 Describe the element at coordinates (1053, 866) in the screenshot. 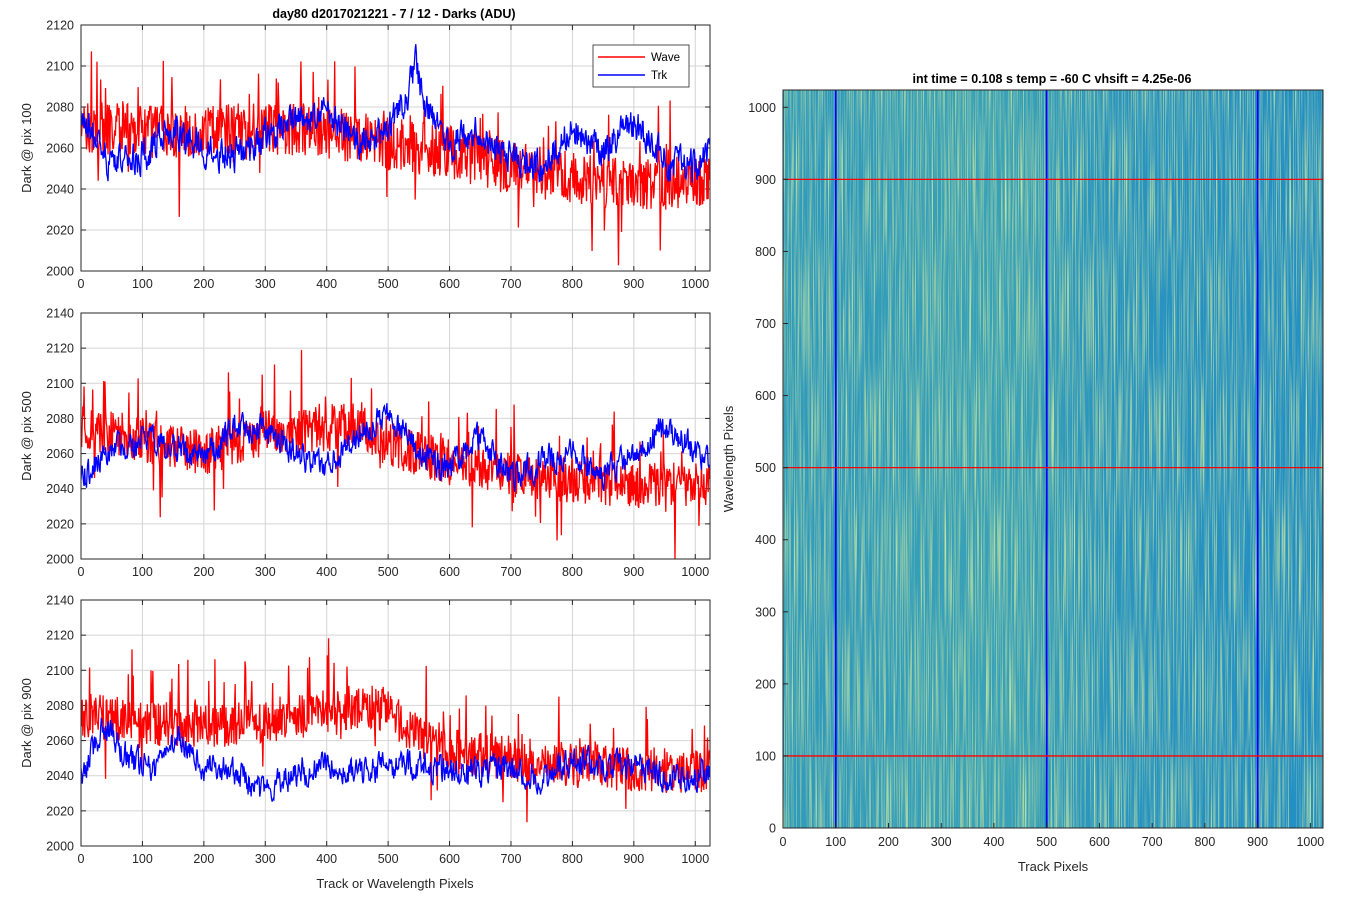

I see `heatmap-x-axis-label: Track Pixels` at that location.